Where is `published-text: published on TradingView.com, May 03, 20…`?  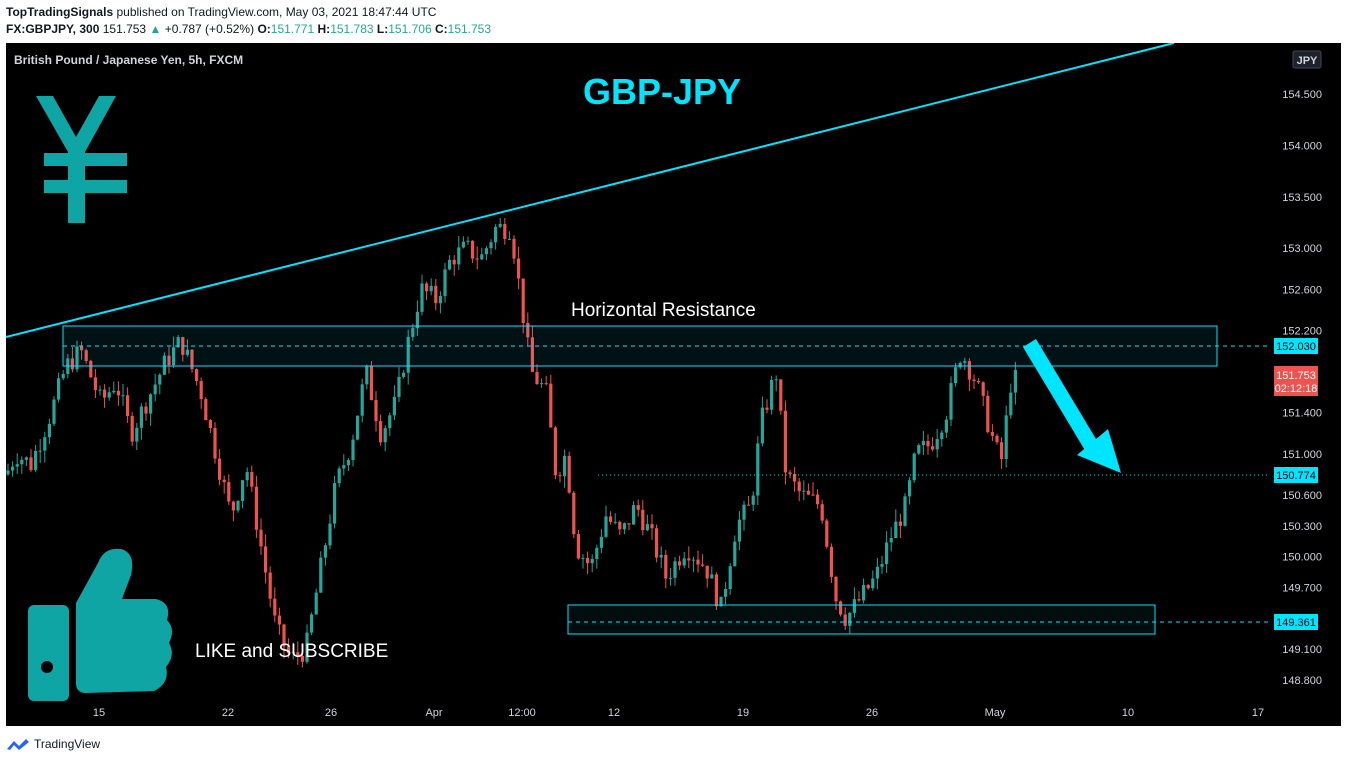 published-text: published on TradingView.com, May 03, 20… is located at coordinates (276, 12).